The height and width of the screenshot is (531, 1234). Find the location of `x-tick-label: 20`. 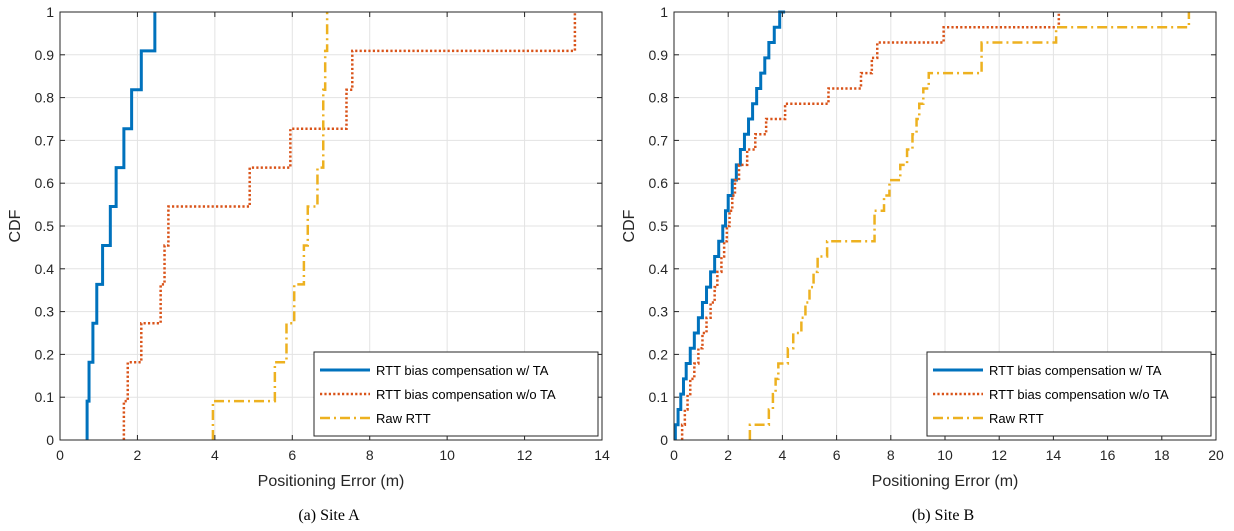

x-tick-label: 20 is located at coordinates (1216, 455).